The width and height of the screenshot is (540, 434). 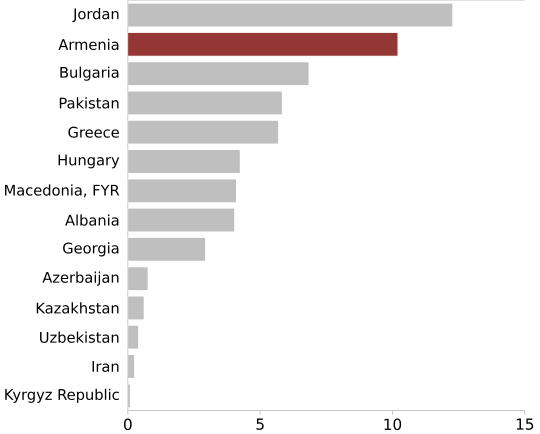 What do you see at coordinates (89, 161) in the screenshot?
I see `y-tick-label: Hungary` at bounding box center [89, 161].